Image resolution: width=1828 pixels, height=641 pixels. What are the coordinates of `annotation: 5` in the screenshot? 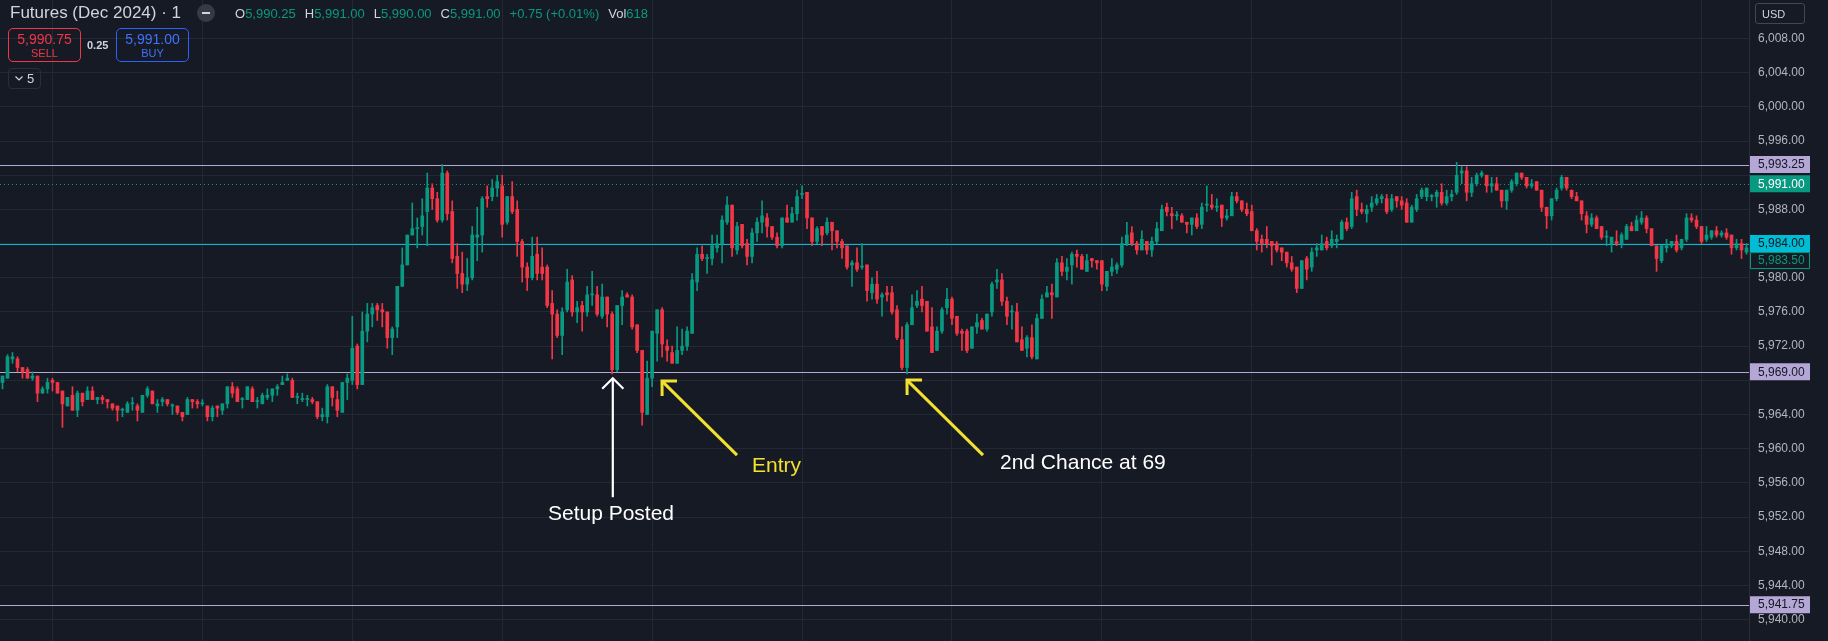 It's located at (30, 78).